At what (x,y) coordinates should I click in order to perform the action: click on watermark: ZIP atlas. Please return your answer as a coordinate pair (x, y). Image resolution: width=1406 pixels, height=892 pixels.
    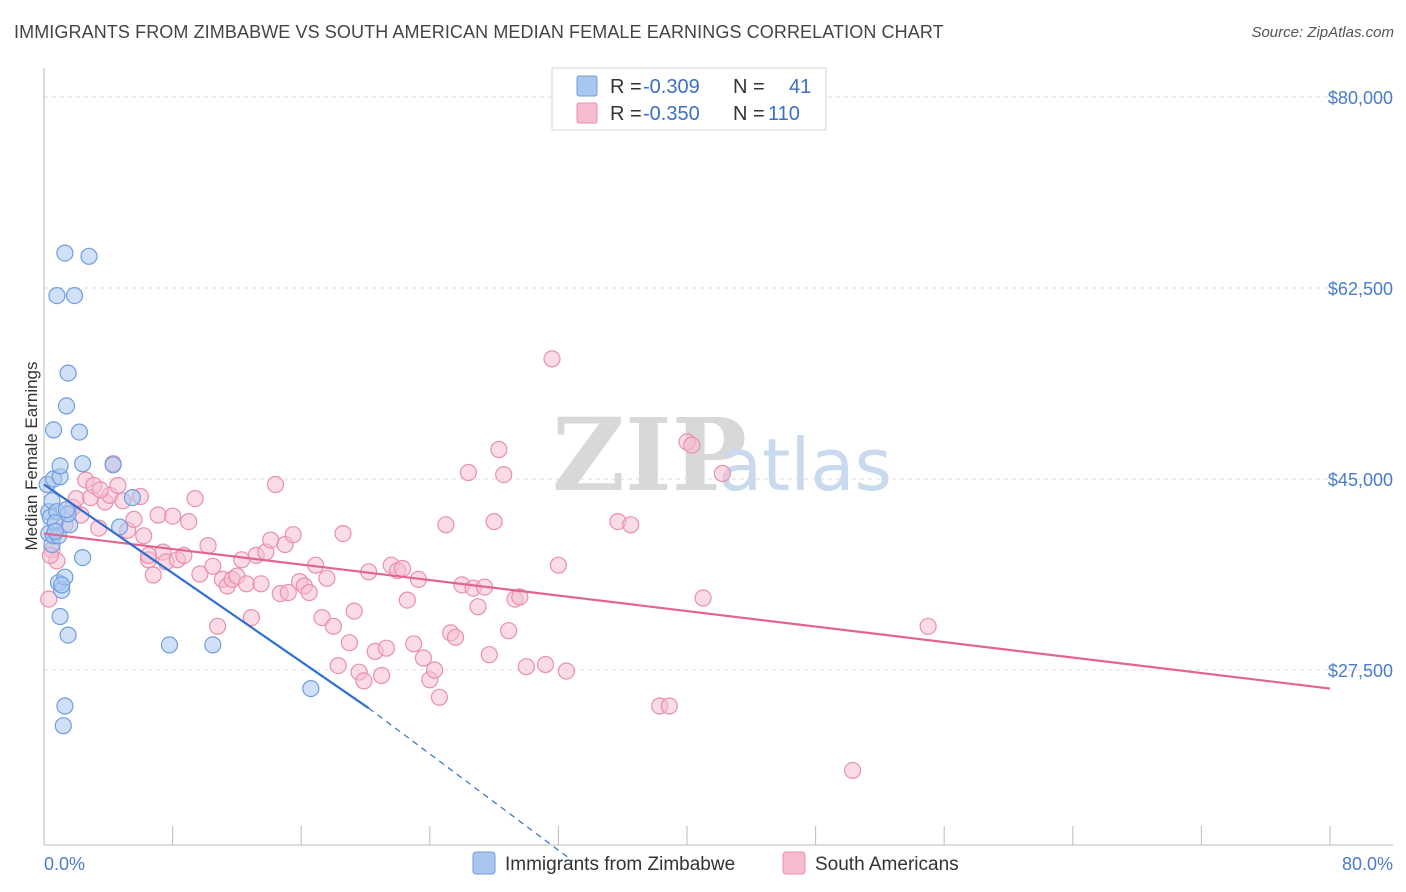
    Looking at the image, I should click on (722, 455).